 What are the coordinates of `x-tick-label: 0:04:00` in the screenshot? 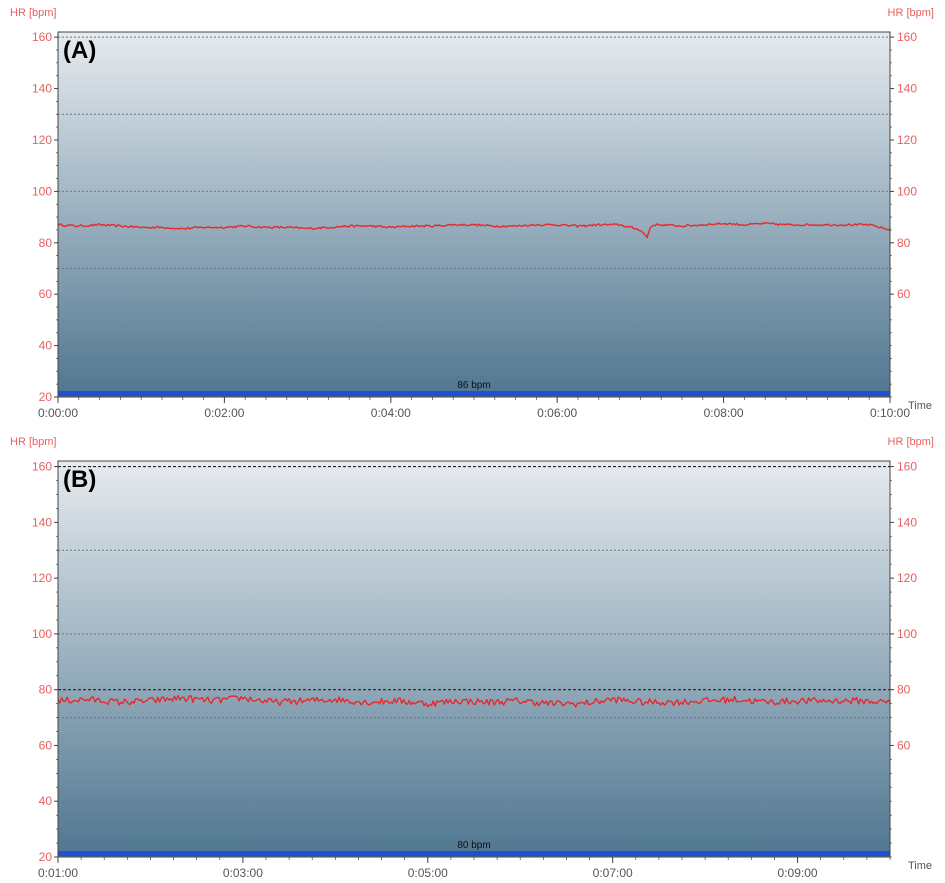 It's located at (391, 413).